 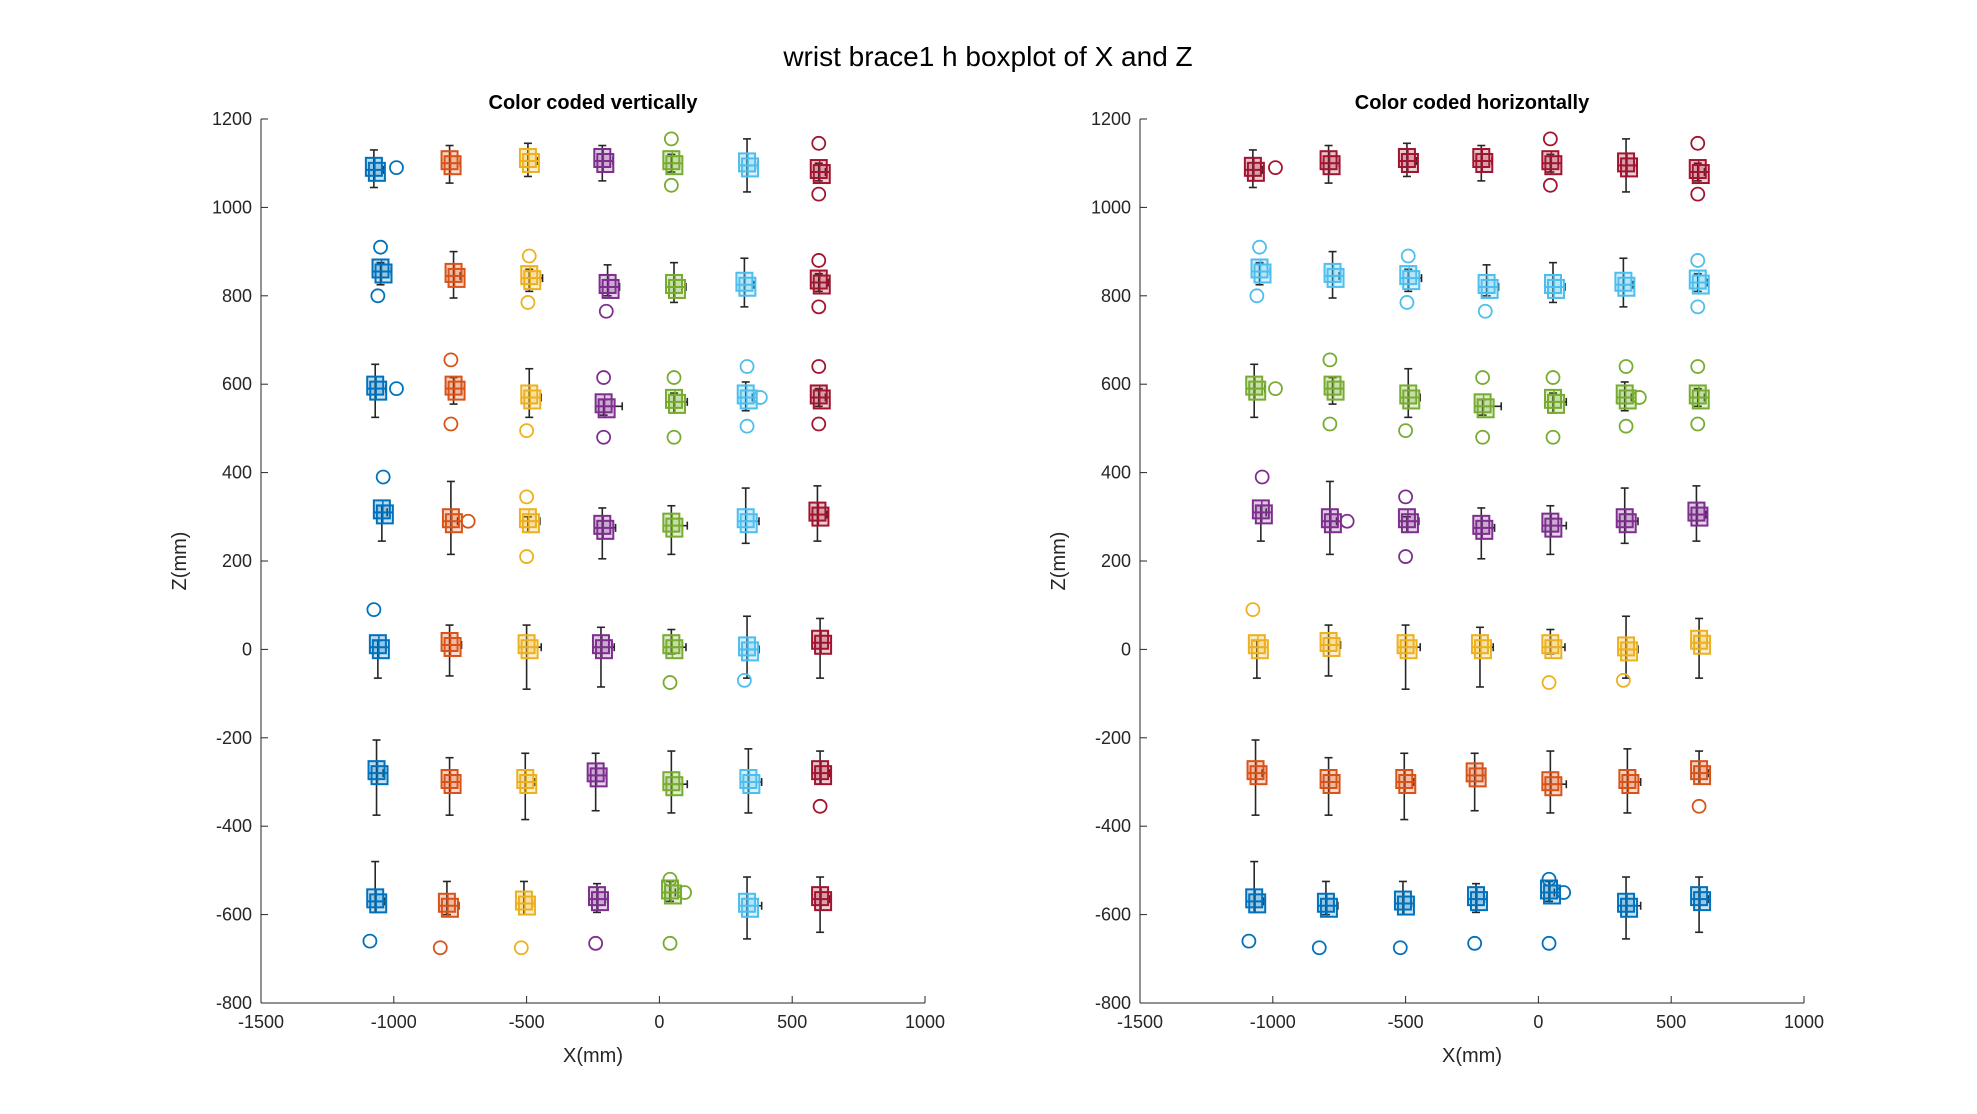 What do you see at coordinates (237, 561) in the screenshot?
I see `y-tick-label: 200` at bounding box center [237, 561].